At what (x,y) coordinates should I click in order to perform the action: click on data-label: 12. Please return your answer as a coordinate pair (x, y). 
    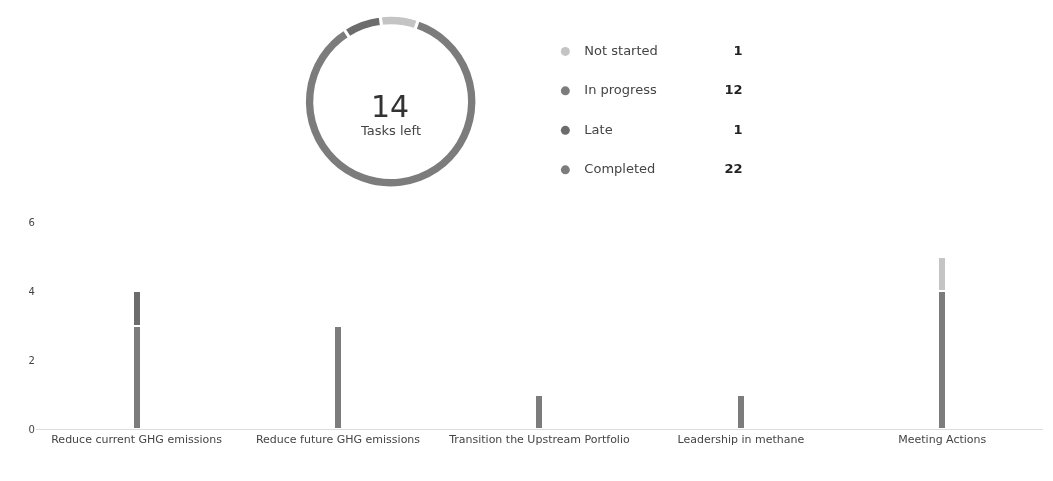
    Looking at the image, I should click on (733, 90).